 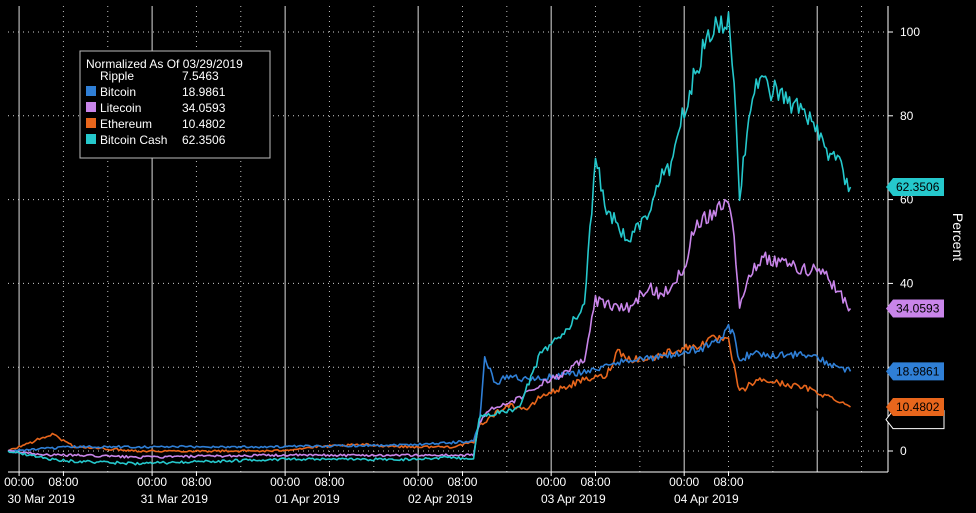 I want to click on last-value-tag-bitcoin-cash: 62.3506, so click(x=915, y=187).